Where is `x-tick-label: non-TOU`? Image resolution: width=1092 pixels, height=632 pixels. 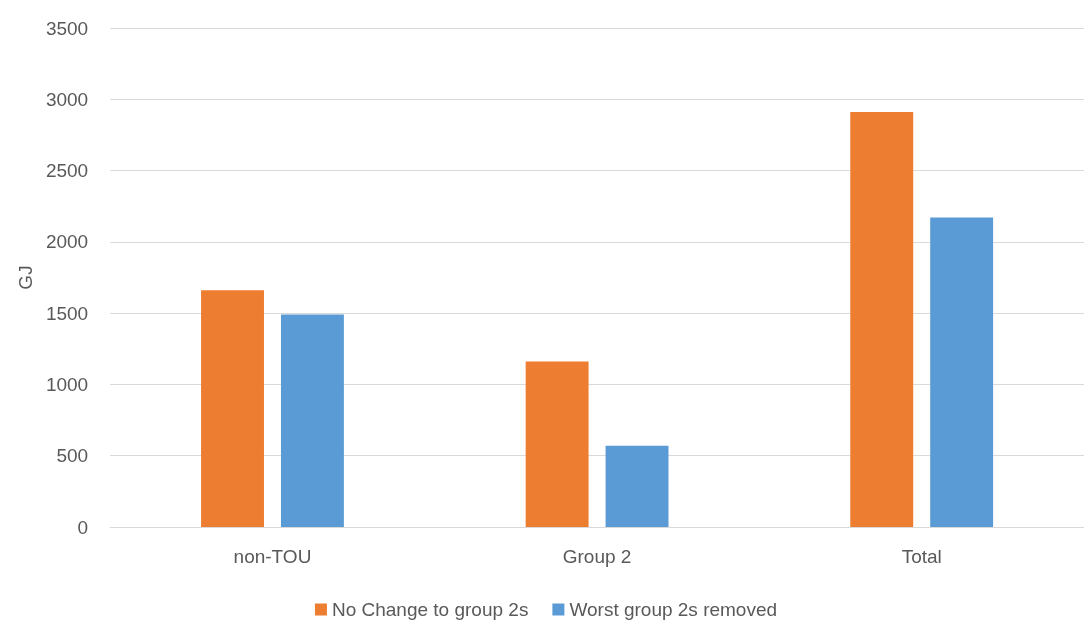
x-tick-label: non-TOU is located at coordinates (272, 556).